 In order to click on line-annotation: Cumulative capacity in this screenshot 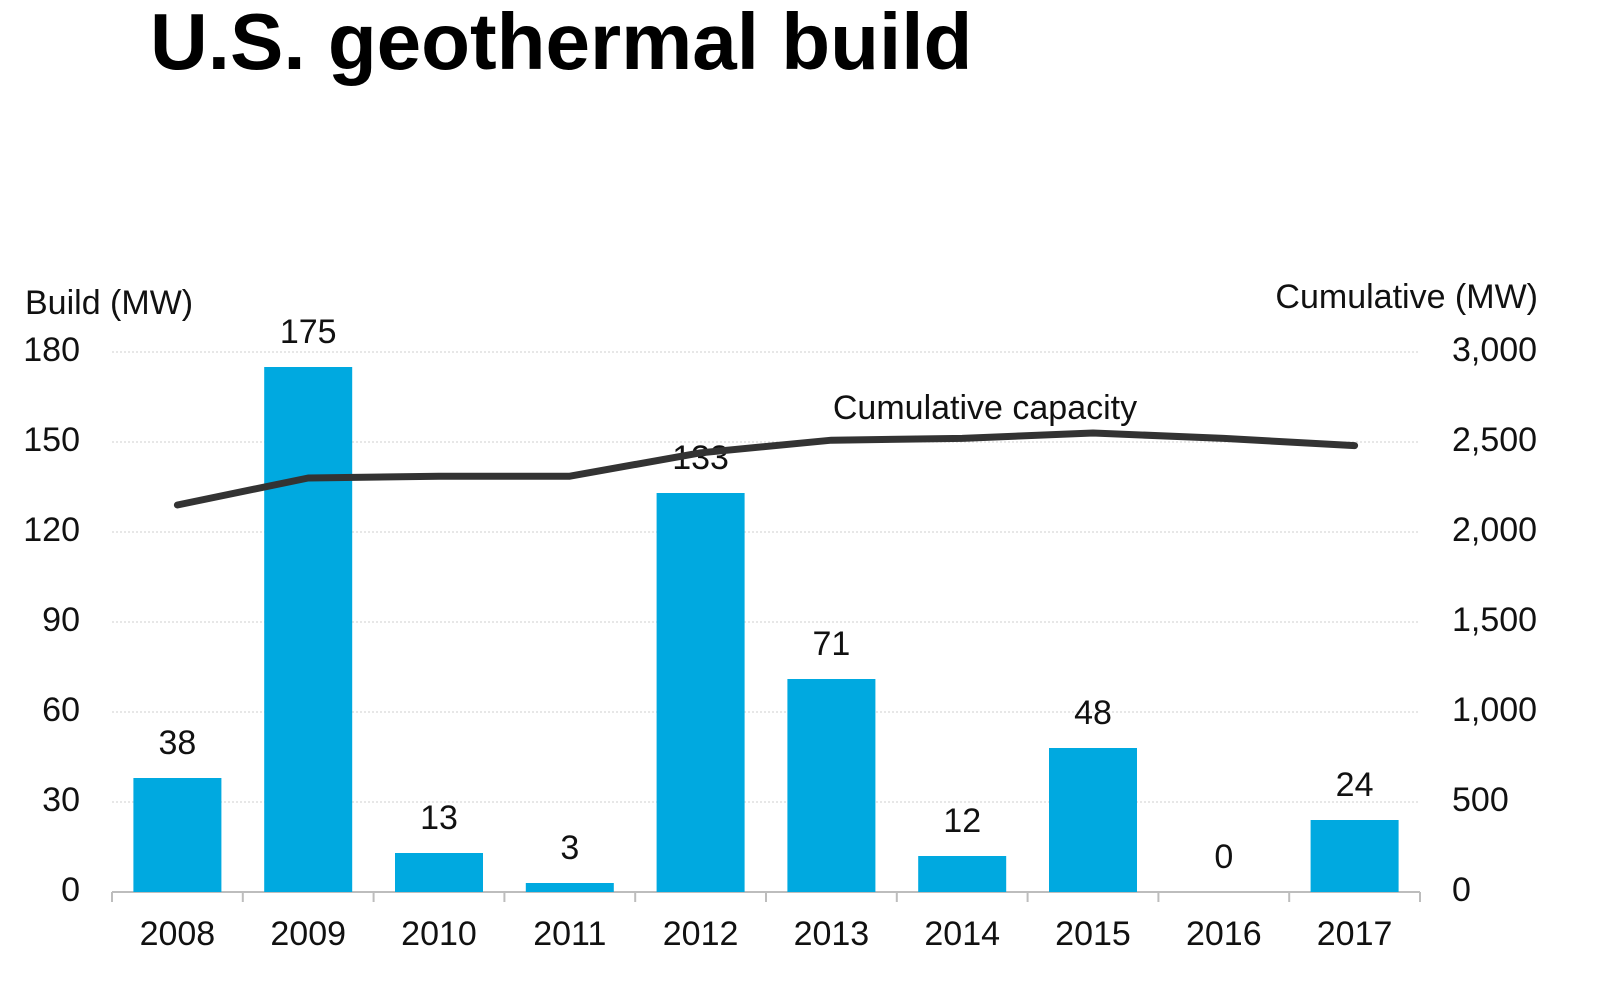, I will do `click(985, 408)`.